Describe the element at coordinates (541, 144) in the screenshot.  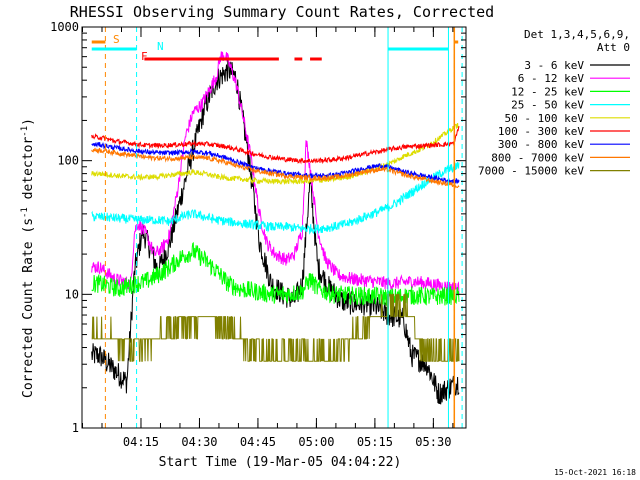
I see `legend-label: 300 - 800 keV` at that location.